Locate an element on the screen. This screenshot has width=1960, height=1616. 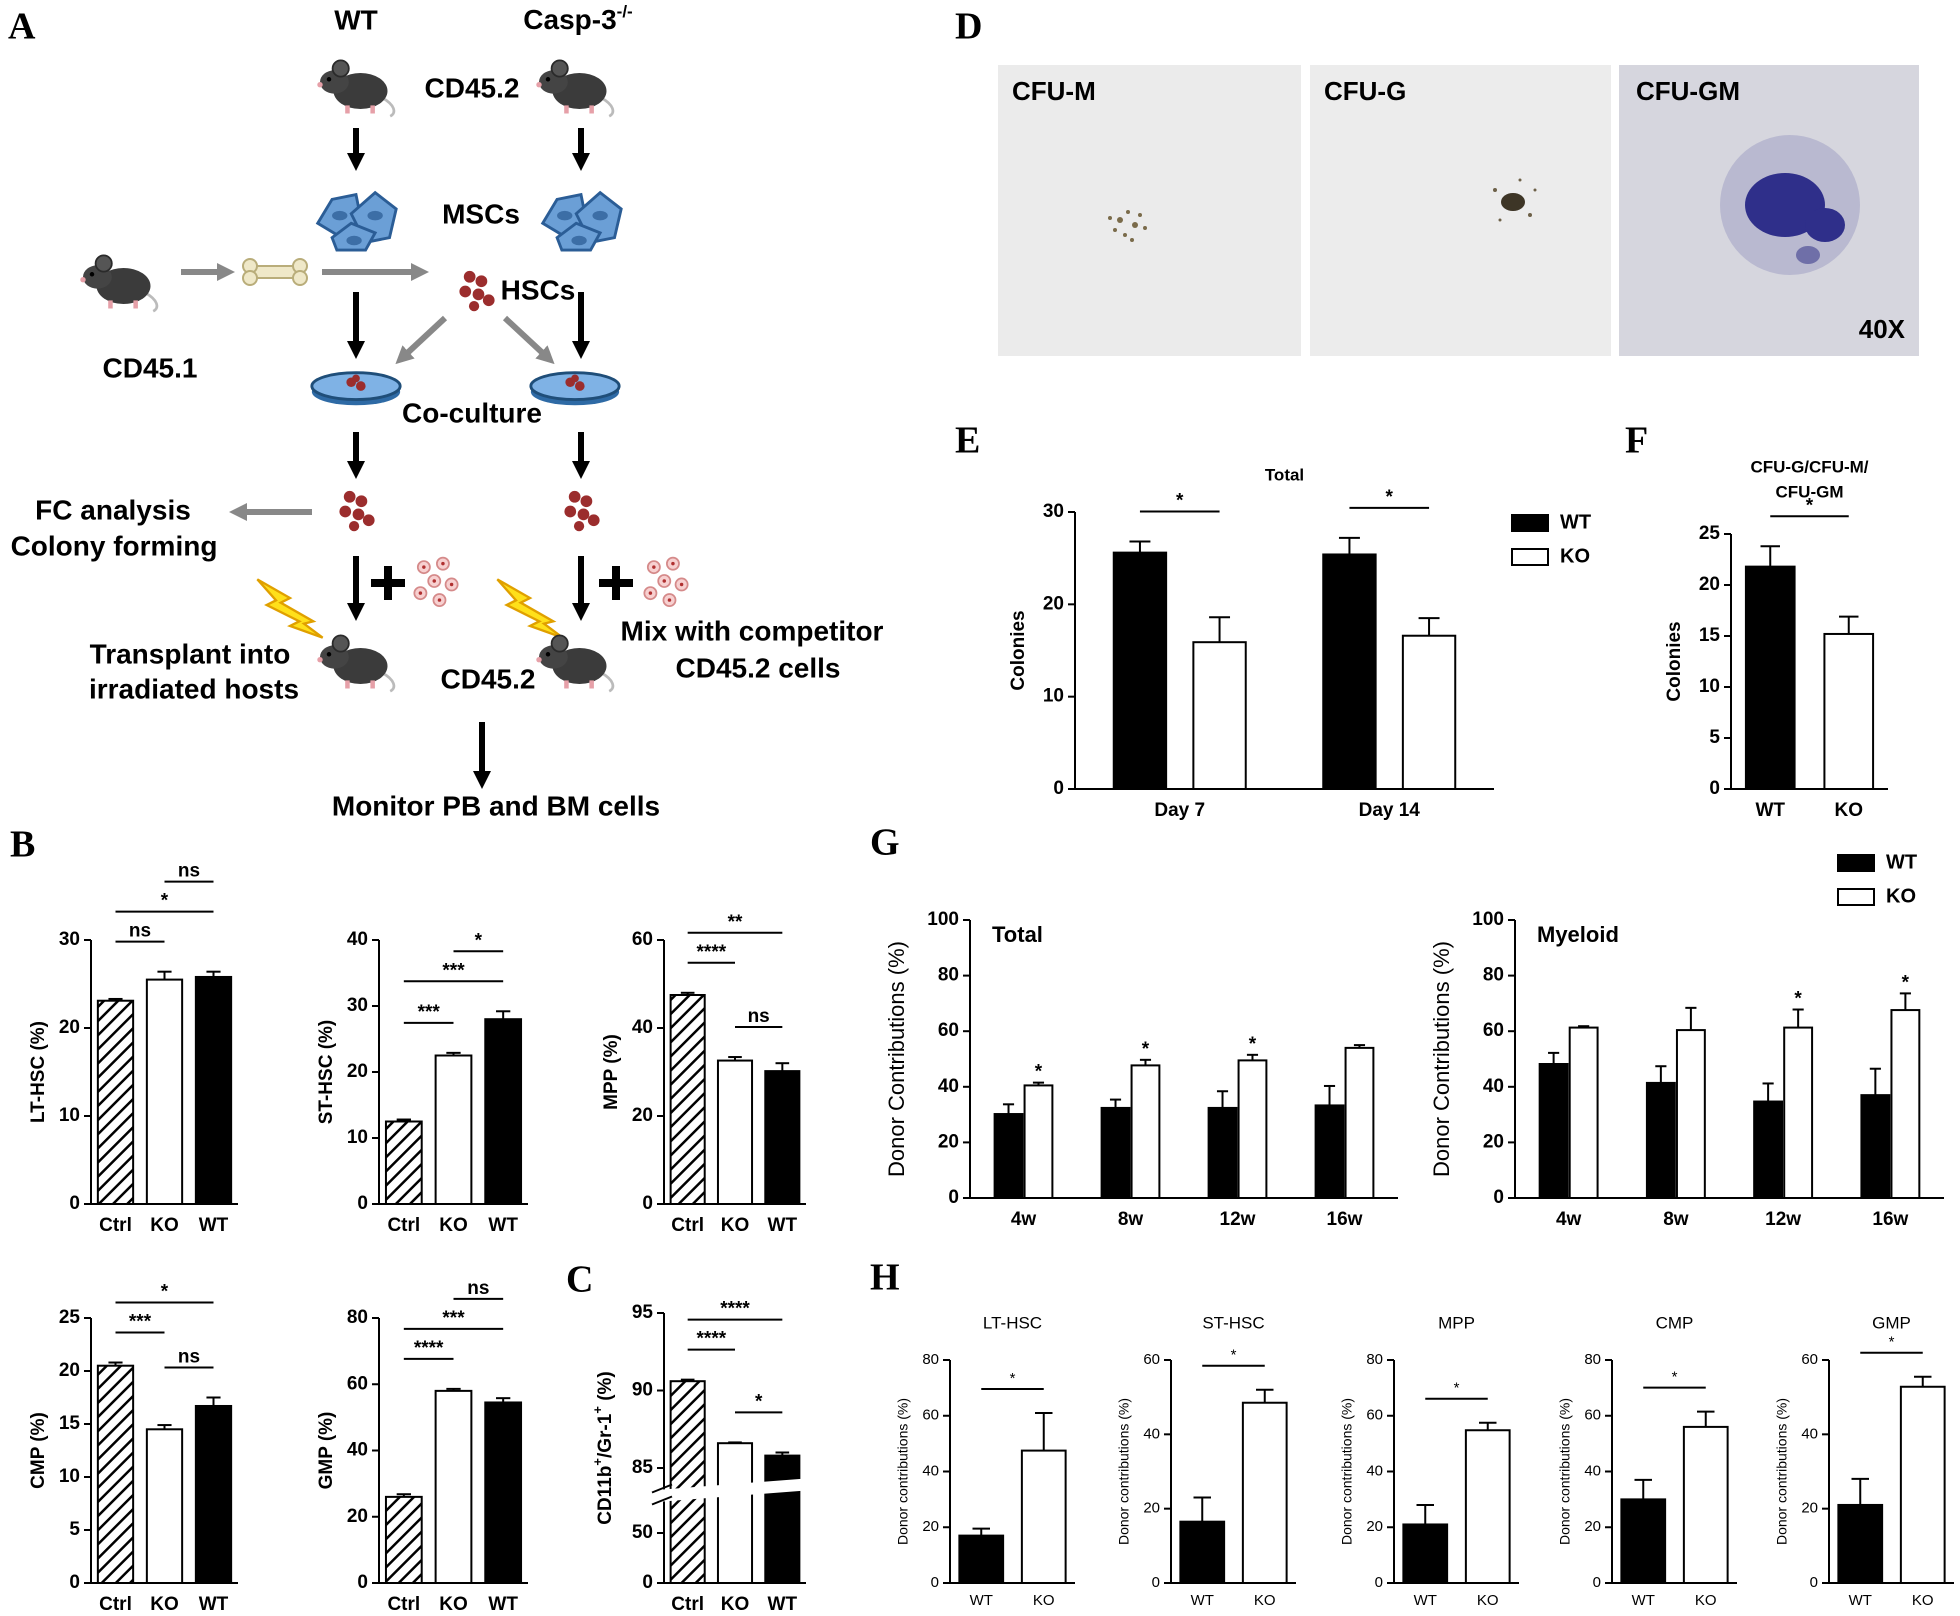
colony is located at coordinates (1790, 205).